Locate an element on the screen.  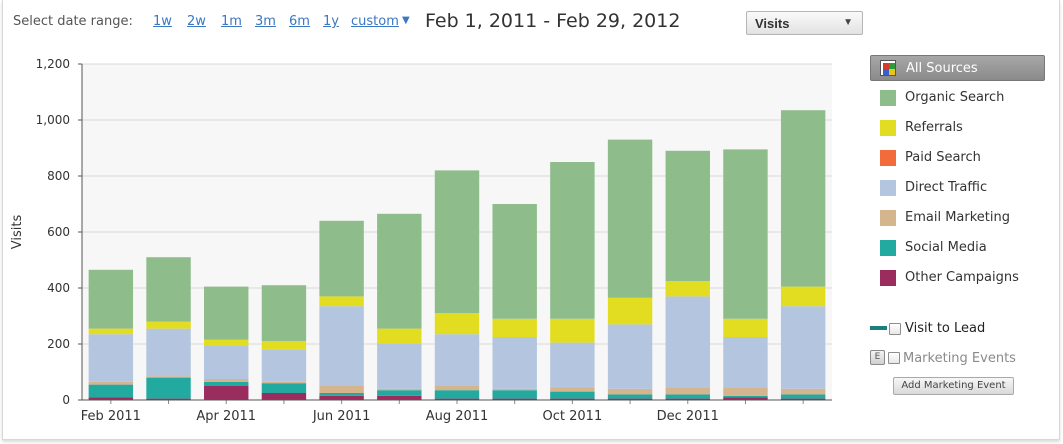
legend-paid-search: Paid Search is located at coordinates (957, 158).